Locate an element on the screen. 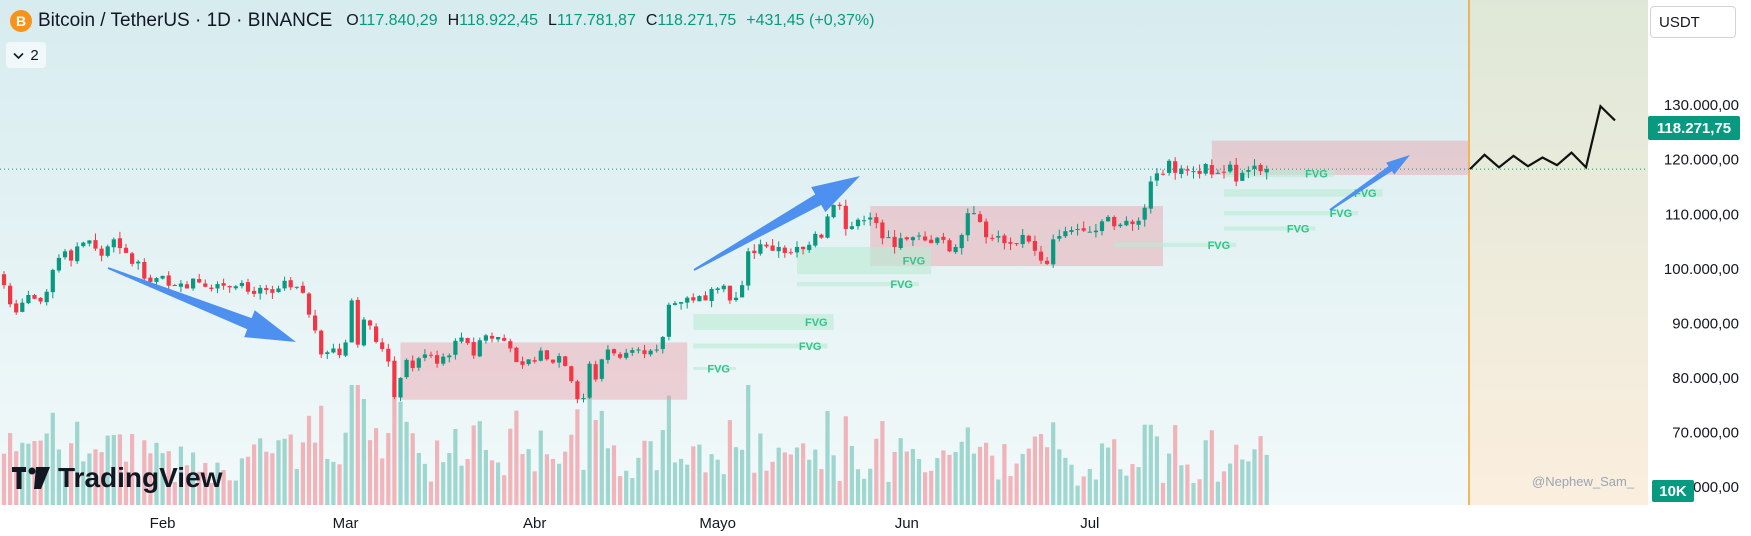 This screenshot has width=1751, height=536. currency-selector: USDT is located at coordinates (1693, 22).